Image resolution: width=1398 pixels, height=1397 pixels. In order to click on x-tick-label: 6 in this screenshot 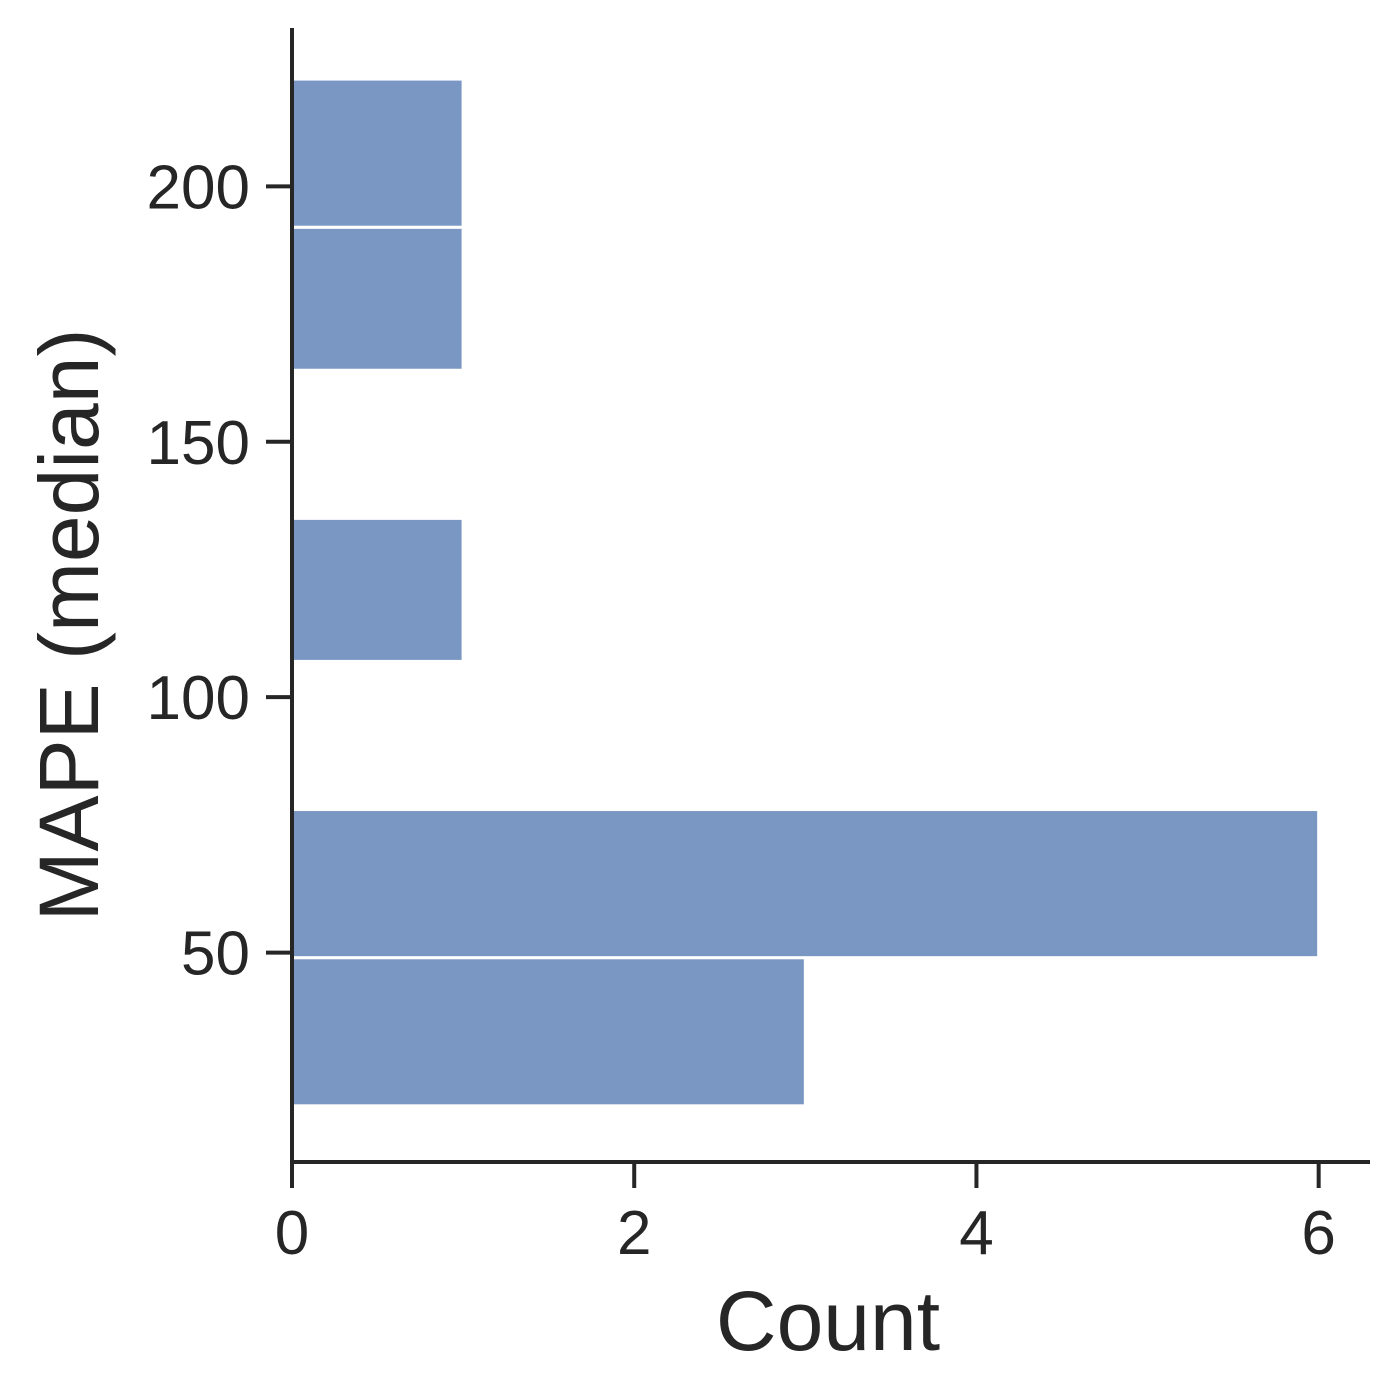, I will do `click(1318, 1233)`.